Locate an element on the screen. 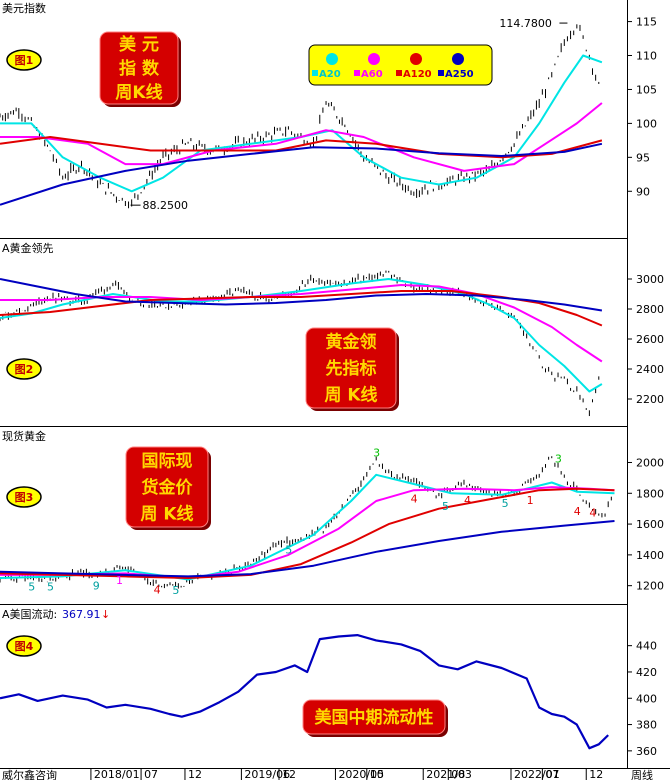 This screenshot has width=670, height=780. legend-label-a120: A120 is located at coordinates (417, 74).